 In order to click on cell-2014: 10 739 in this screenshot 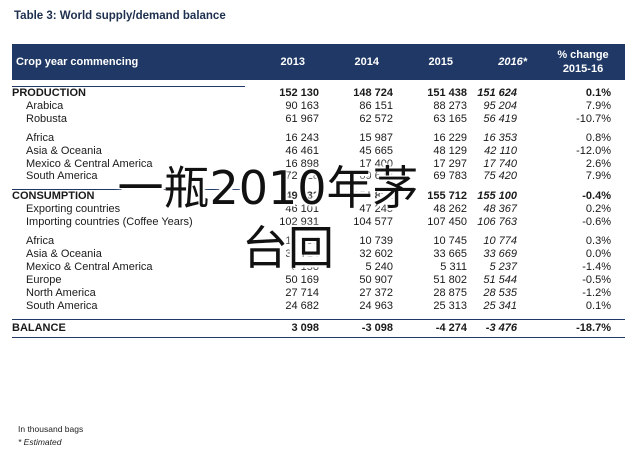, I will do `click(376, 241)`.